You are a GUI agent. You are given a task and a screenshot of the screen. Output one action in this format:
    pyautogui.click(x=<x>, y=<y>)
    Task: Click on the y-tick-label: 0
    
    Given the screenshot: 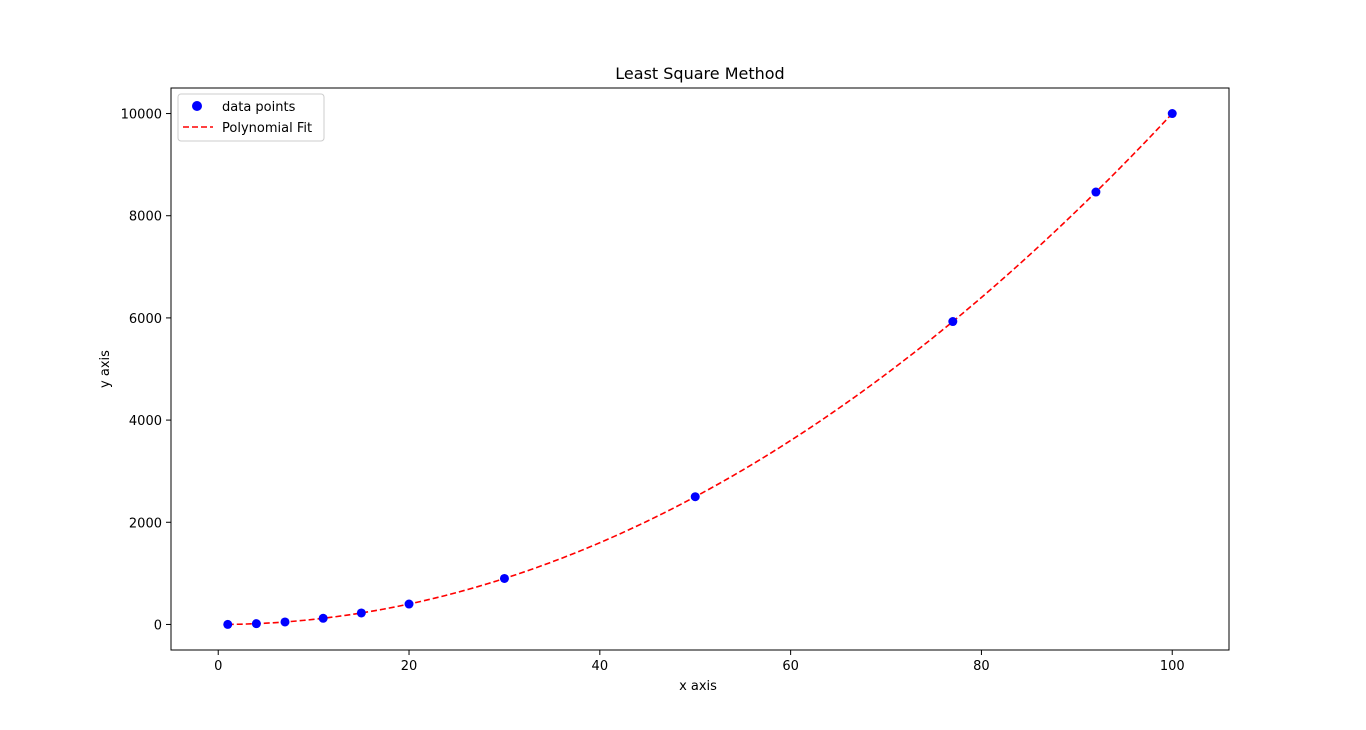 What is the action you would take?
    pyautogui.click(x=158, y=625)
    